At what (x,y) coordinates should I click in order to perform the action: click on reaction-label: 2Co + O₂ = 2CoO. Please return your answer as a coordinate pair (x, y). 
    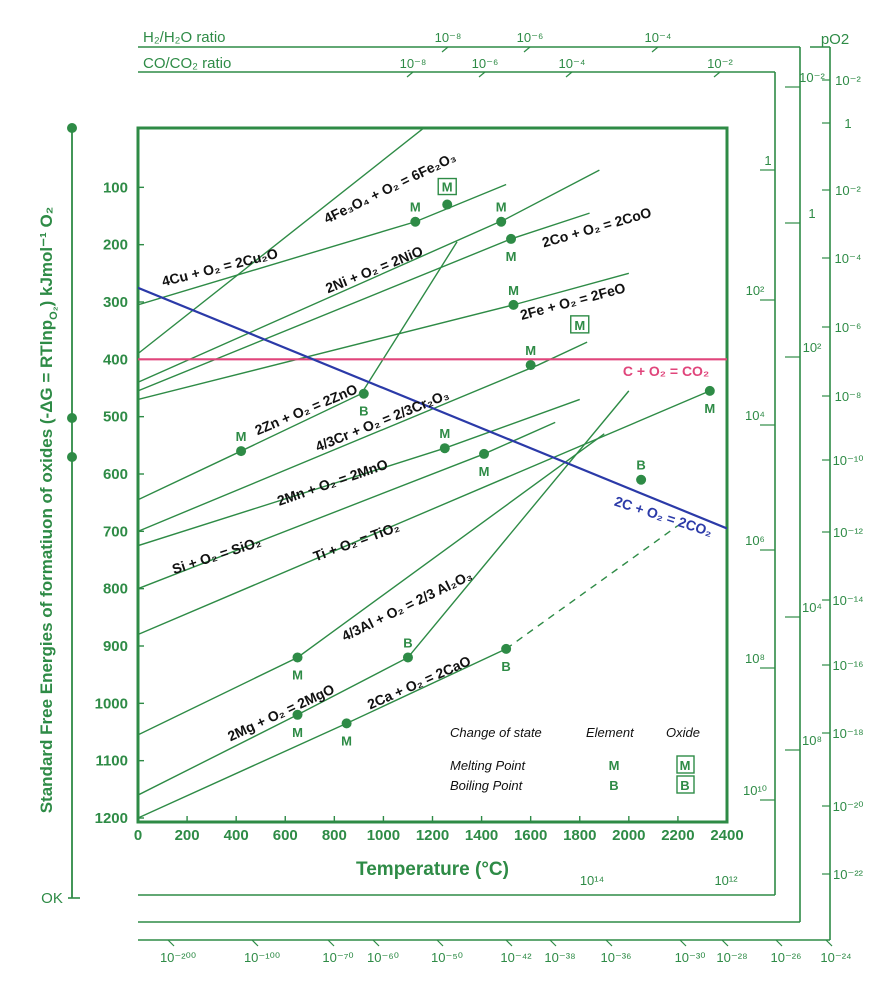
    Looking at the image, I should click on (596, 227).